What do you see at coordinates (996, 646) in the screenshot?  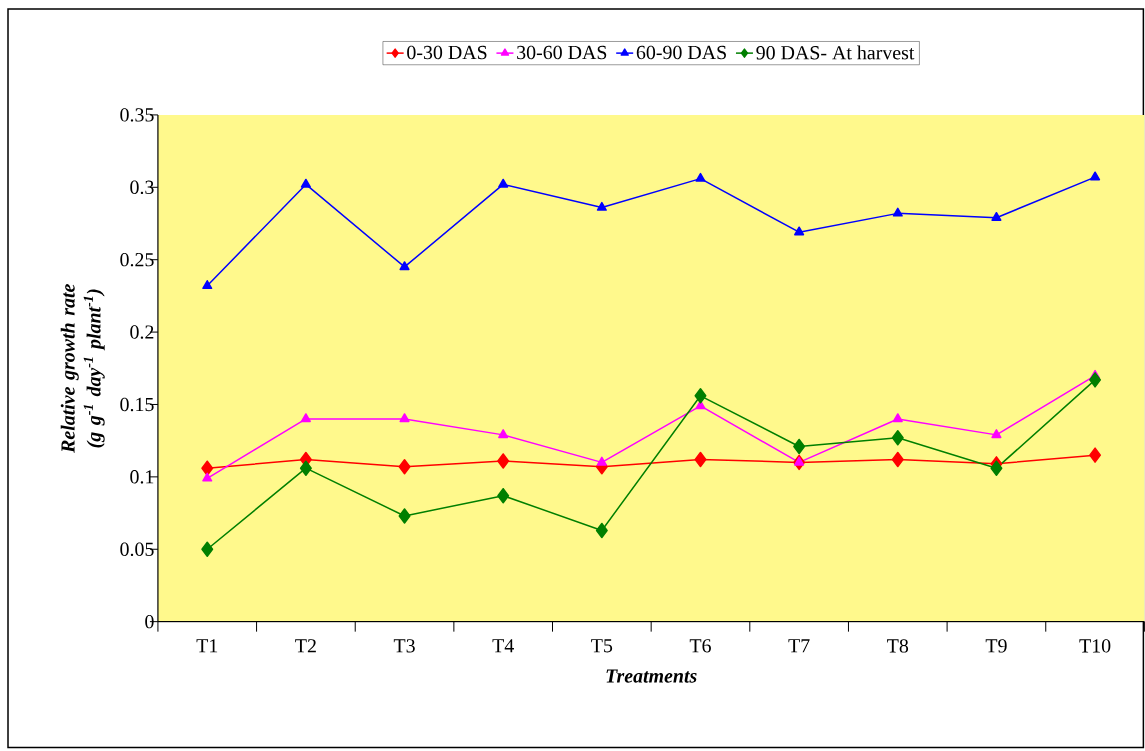 I see `x-tick-label: T9` at bounding box center [996, 646].